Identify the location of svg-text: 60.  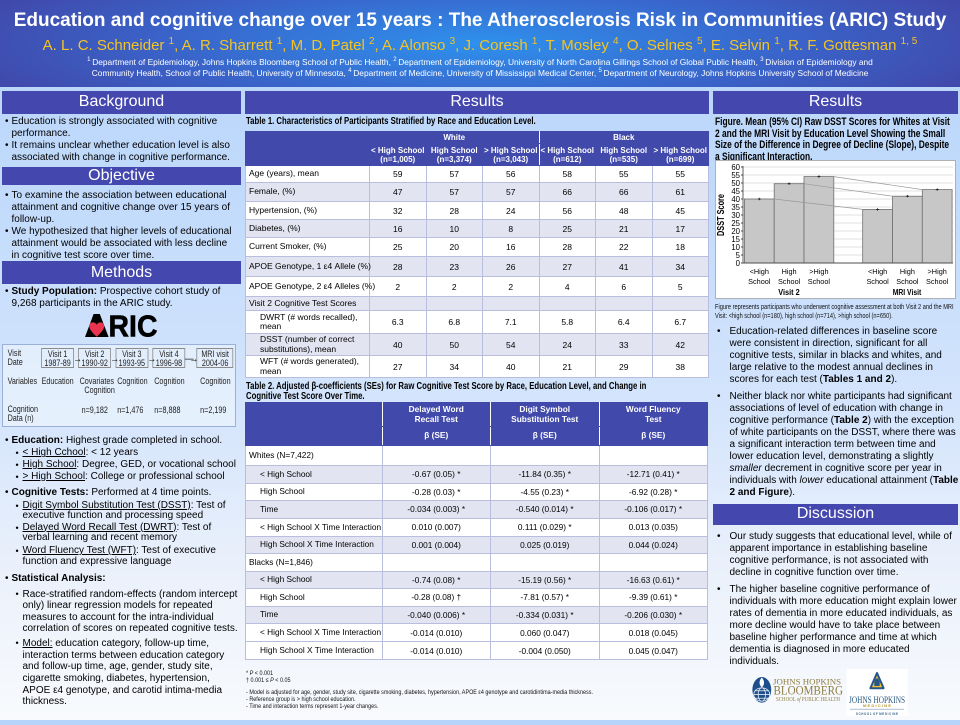
(735, 167).